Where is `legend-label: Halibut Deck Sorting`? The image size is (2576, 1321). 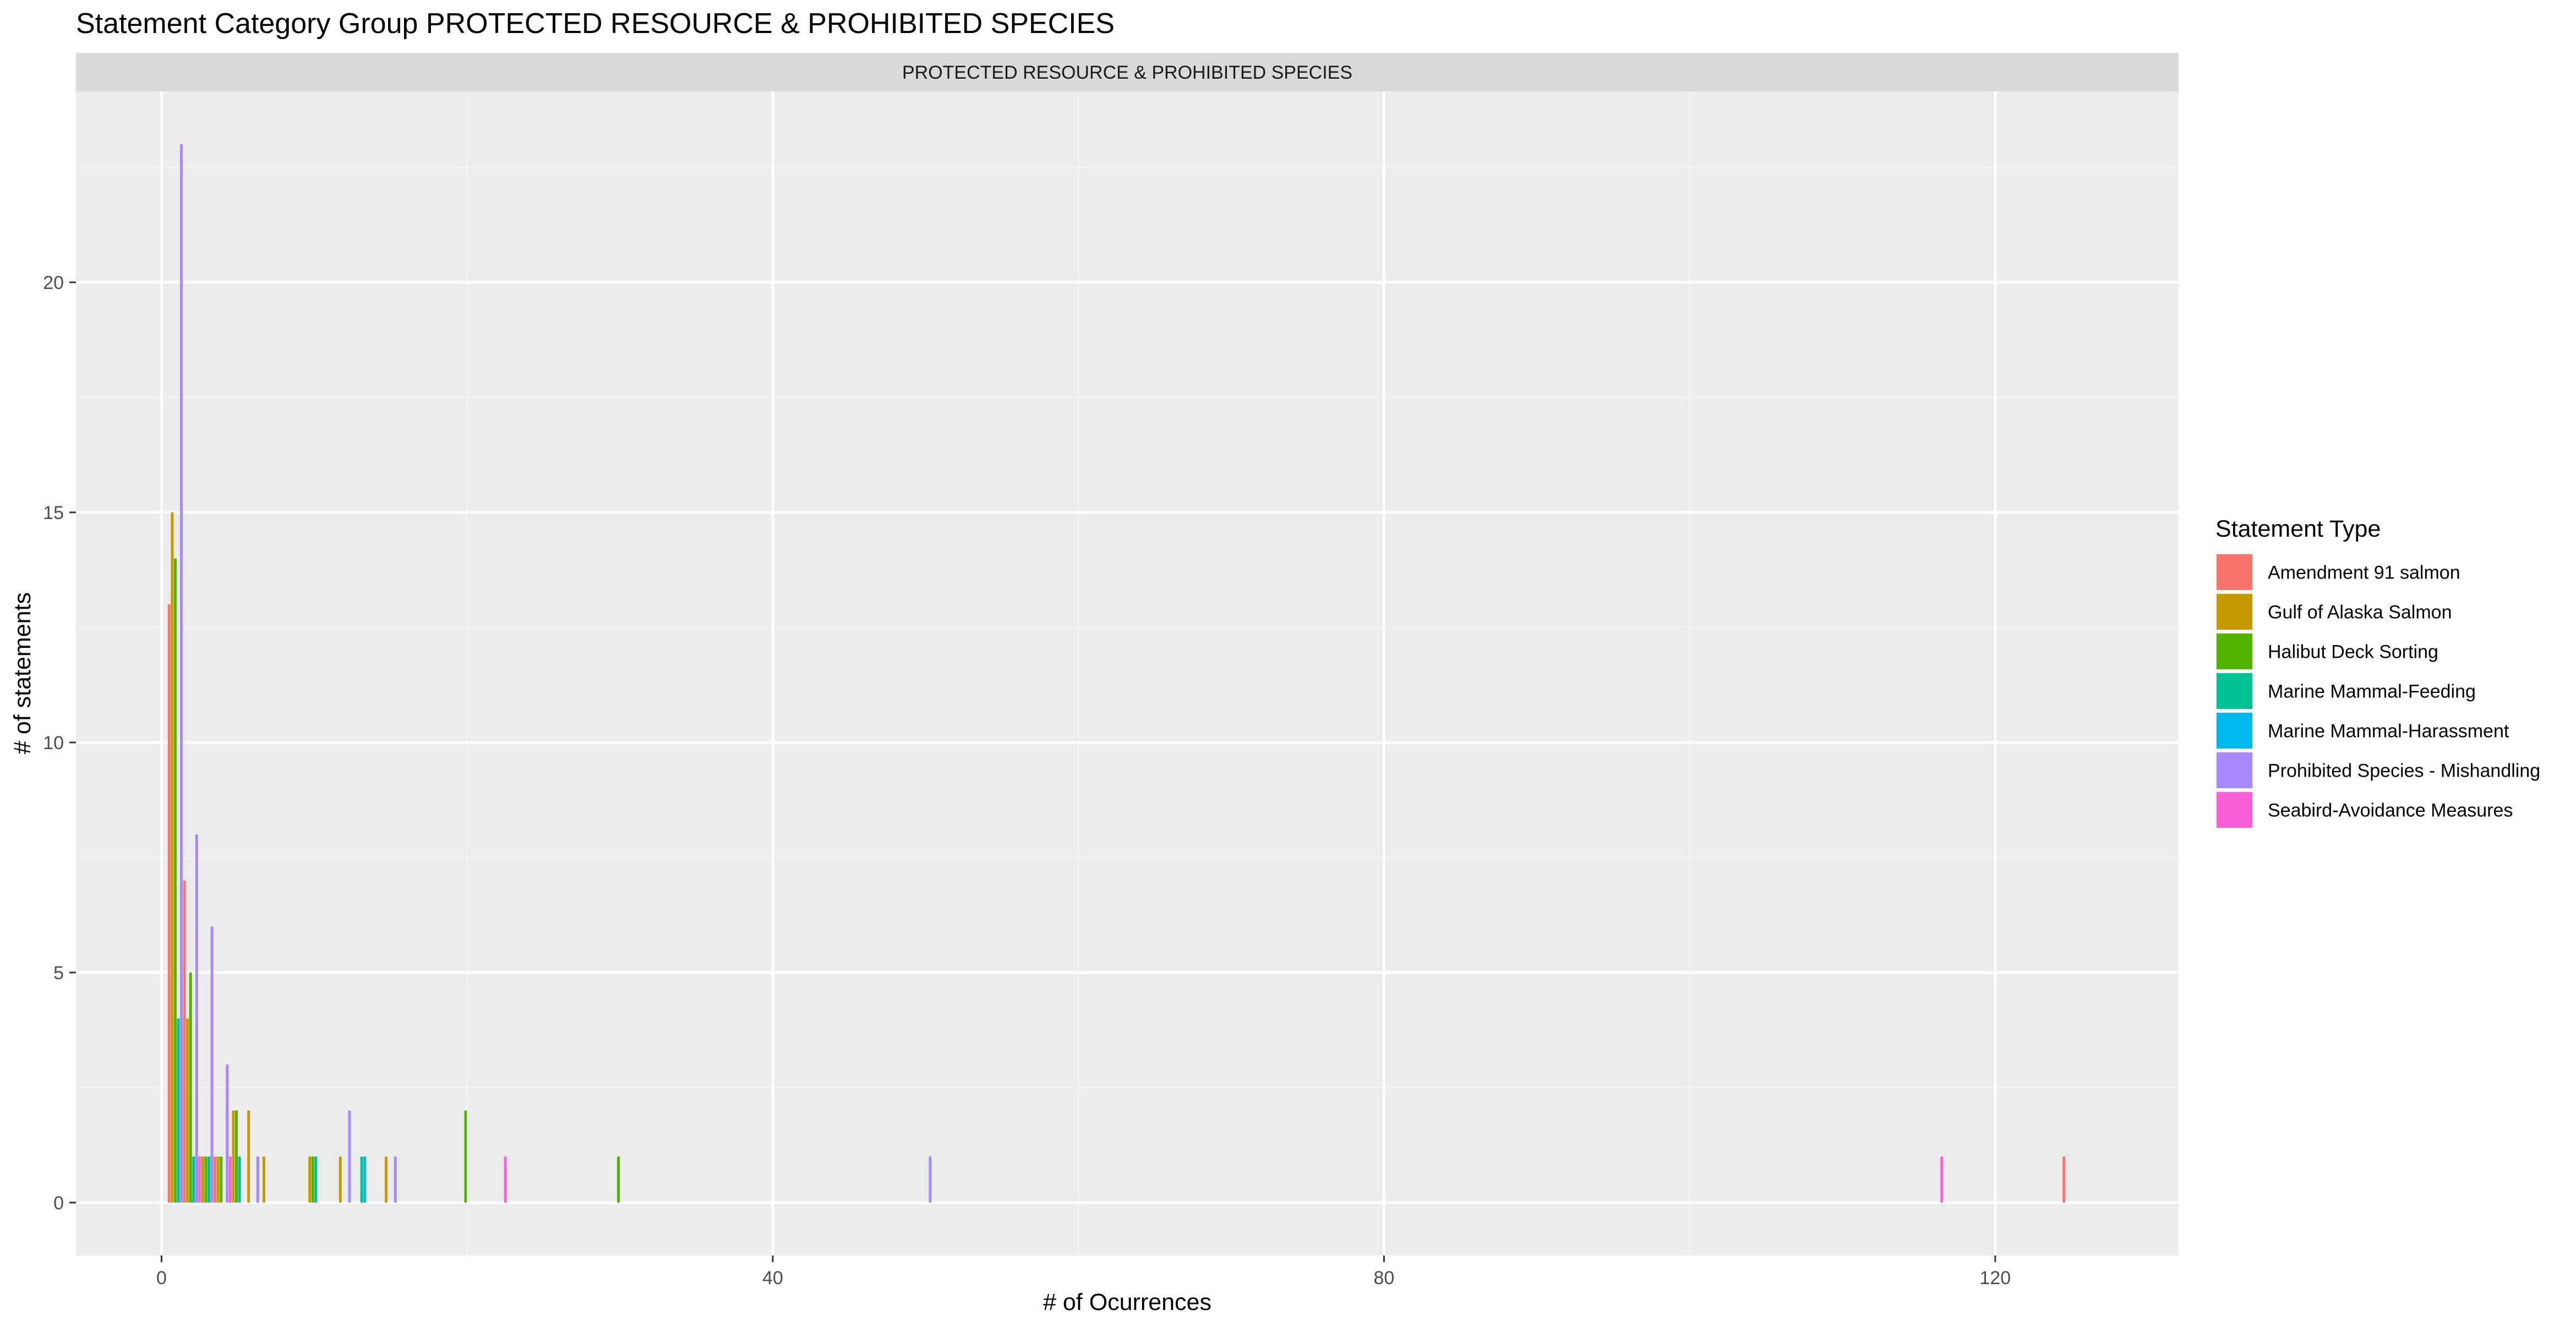 legend-label: Halibut Deck Sorting is located at coordinates (2353, 652).